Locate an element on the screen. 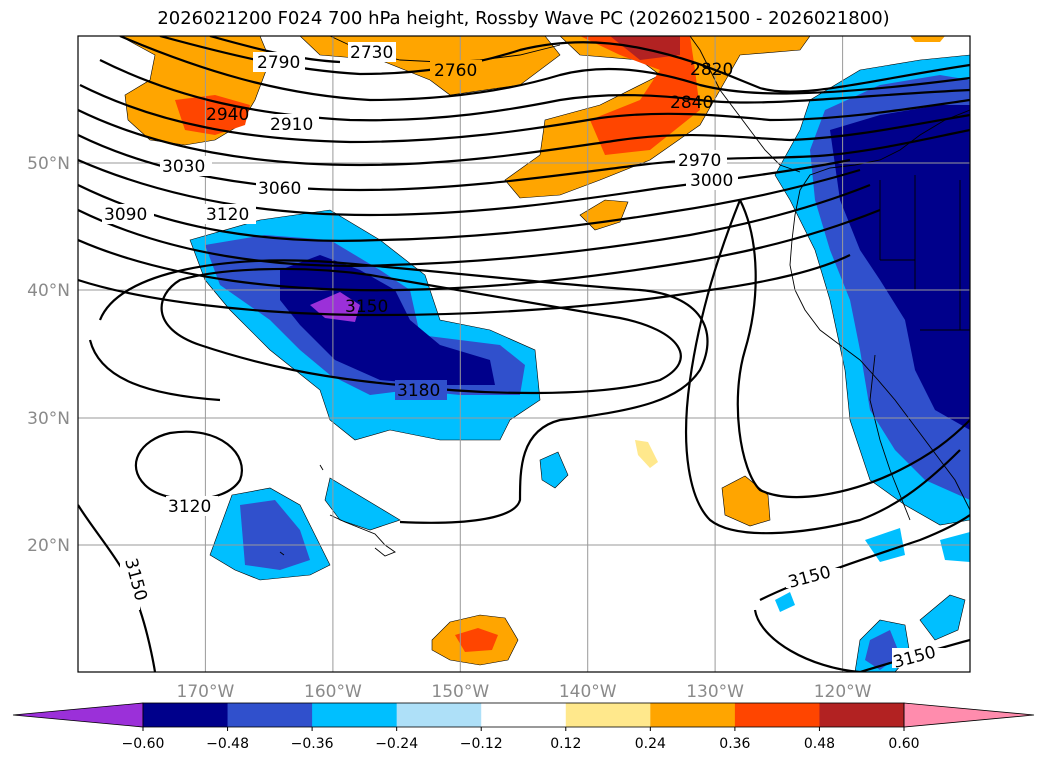  lon-tick-label: 120°W is located at coordinates (843, 692).